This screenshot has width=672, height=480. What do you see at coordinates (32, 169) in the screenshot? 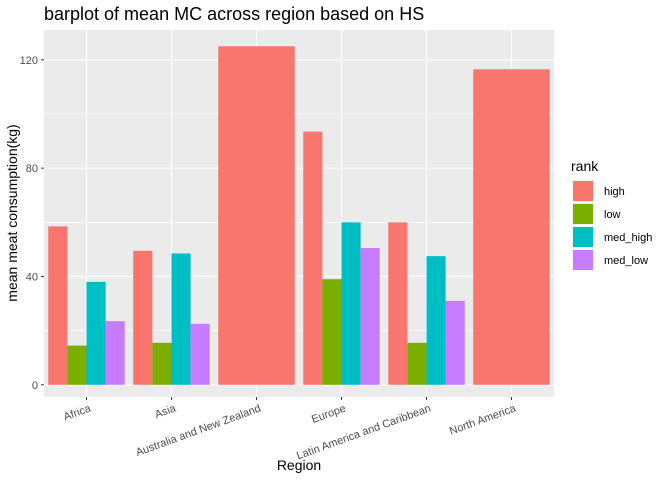
I see `y-tick-label: 80` at bounding box center [32, 169].